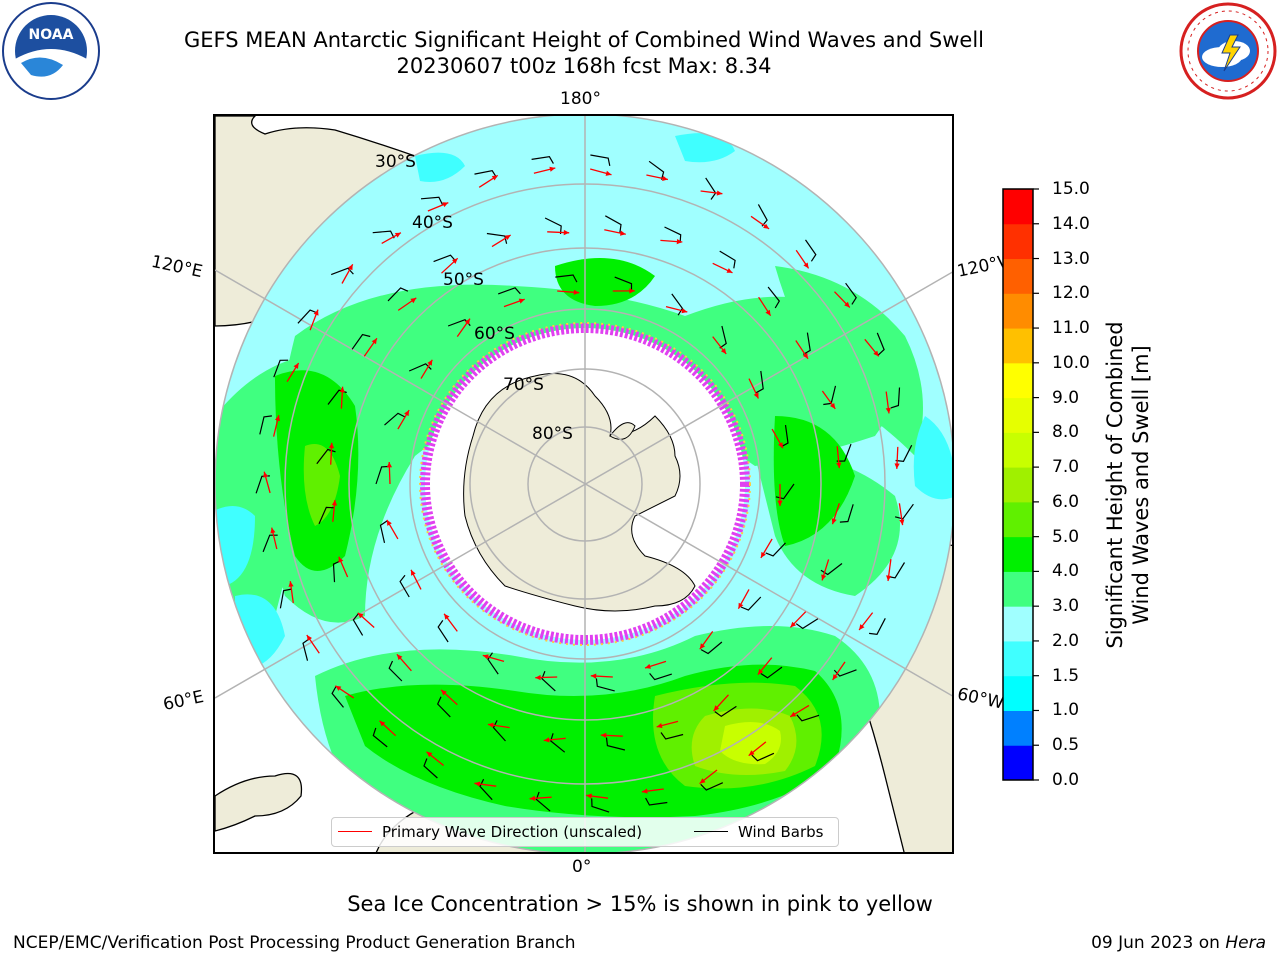 This screenshot has width=1280, height=960. What do you see at coordinates (1066, 432) in the screenshot?
I see `colorbar-tick-label: 8.0` at bounding box center [1066, 432].